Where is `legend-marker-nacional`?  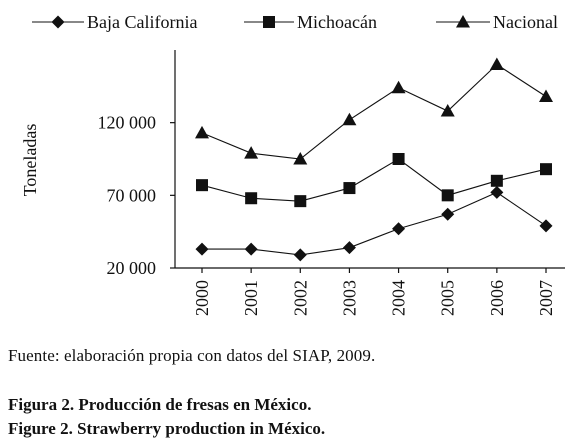 legend-marker-nacional is located at coordinates (463, 21).